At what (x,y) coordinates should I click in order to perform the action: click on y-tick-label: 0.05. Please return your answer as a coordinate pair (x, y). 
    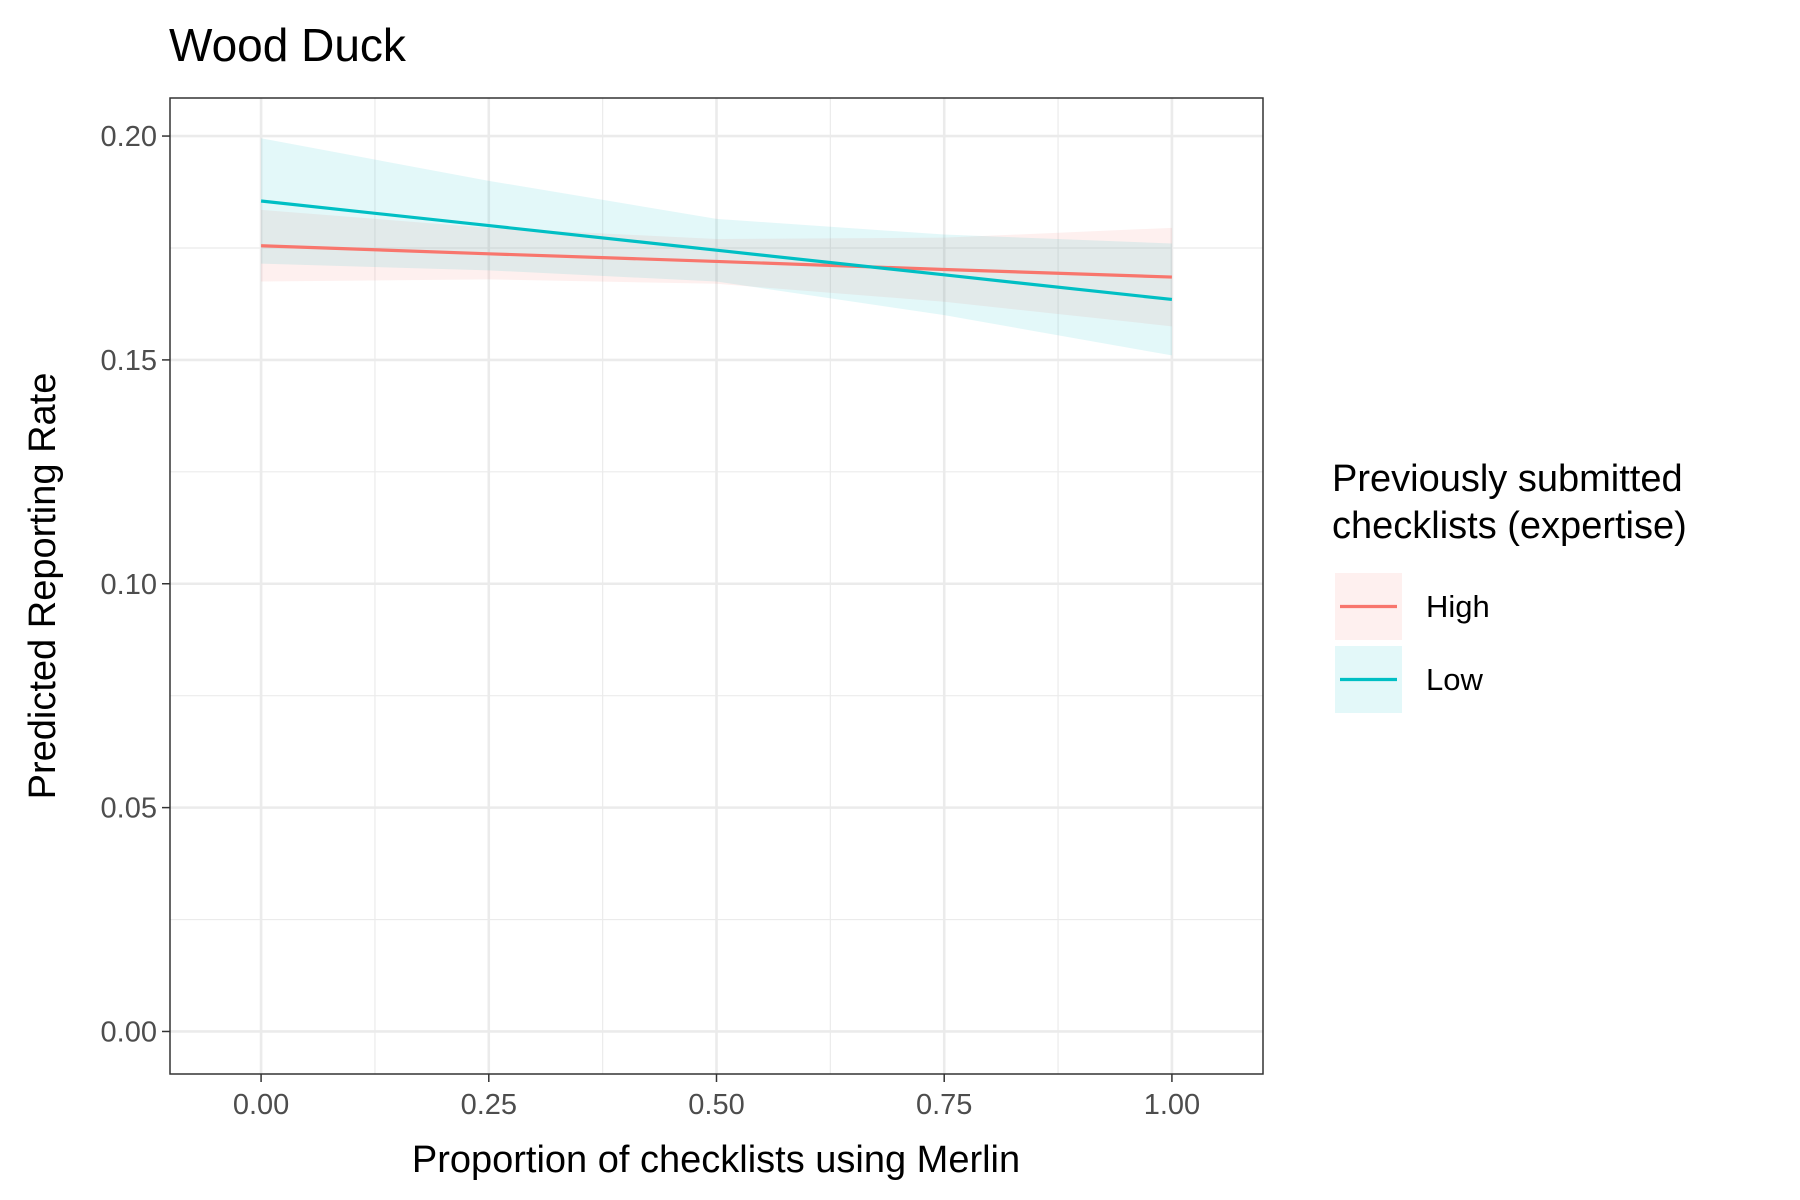
    Looking at the image, I should click on (129, 809).